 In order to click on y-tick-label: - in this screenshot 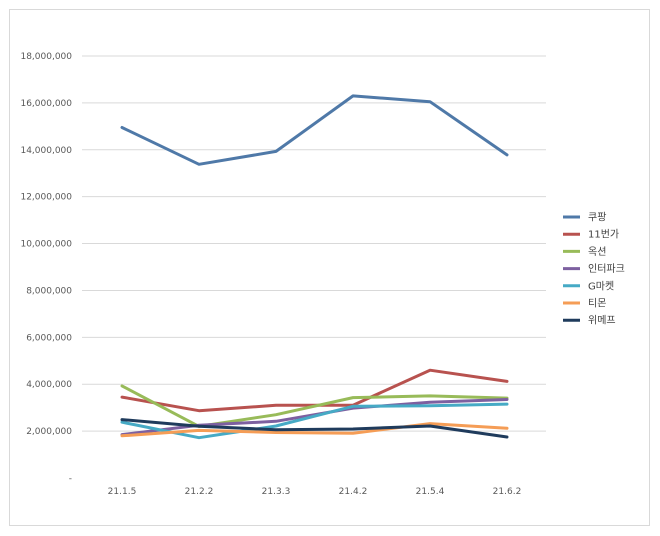, I will do `click(70, 479)`.